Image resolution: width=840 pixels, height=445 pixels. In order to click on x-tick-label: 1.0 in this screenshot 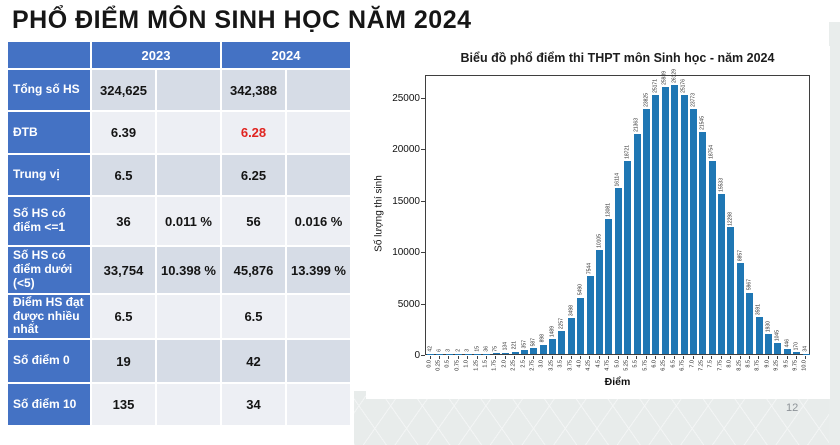, I will do `click(466, 364)`.